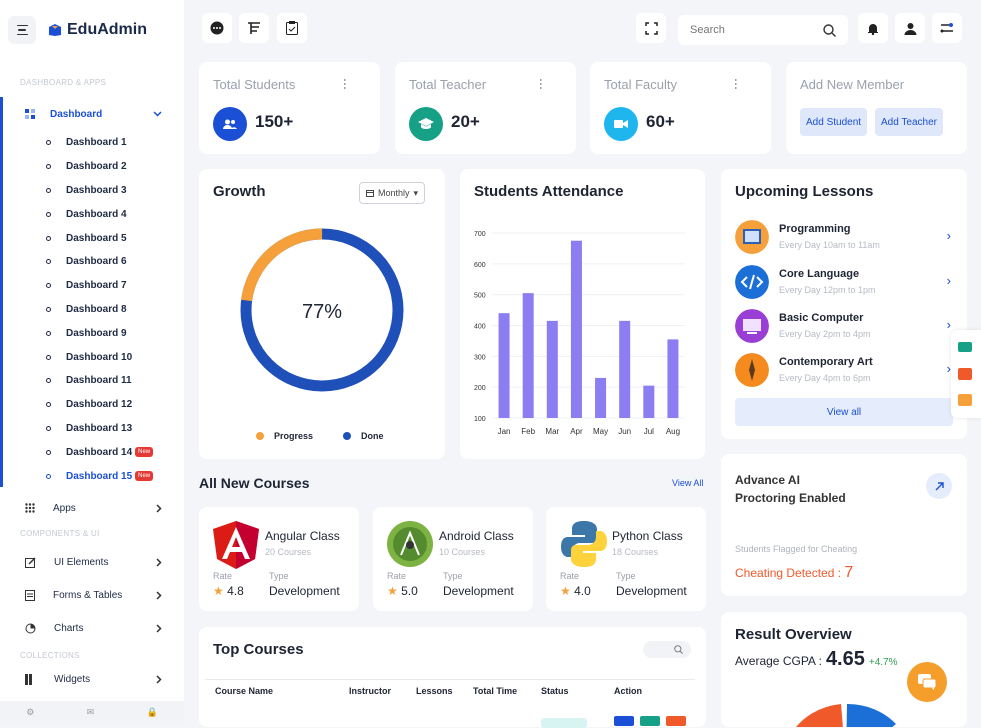  I want to click on sidebar-subitem-dashboard-14: Dashboard 14 New, so click(92, 452).